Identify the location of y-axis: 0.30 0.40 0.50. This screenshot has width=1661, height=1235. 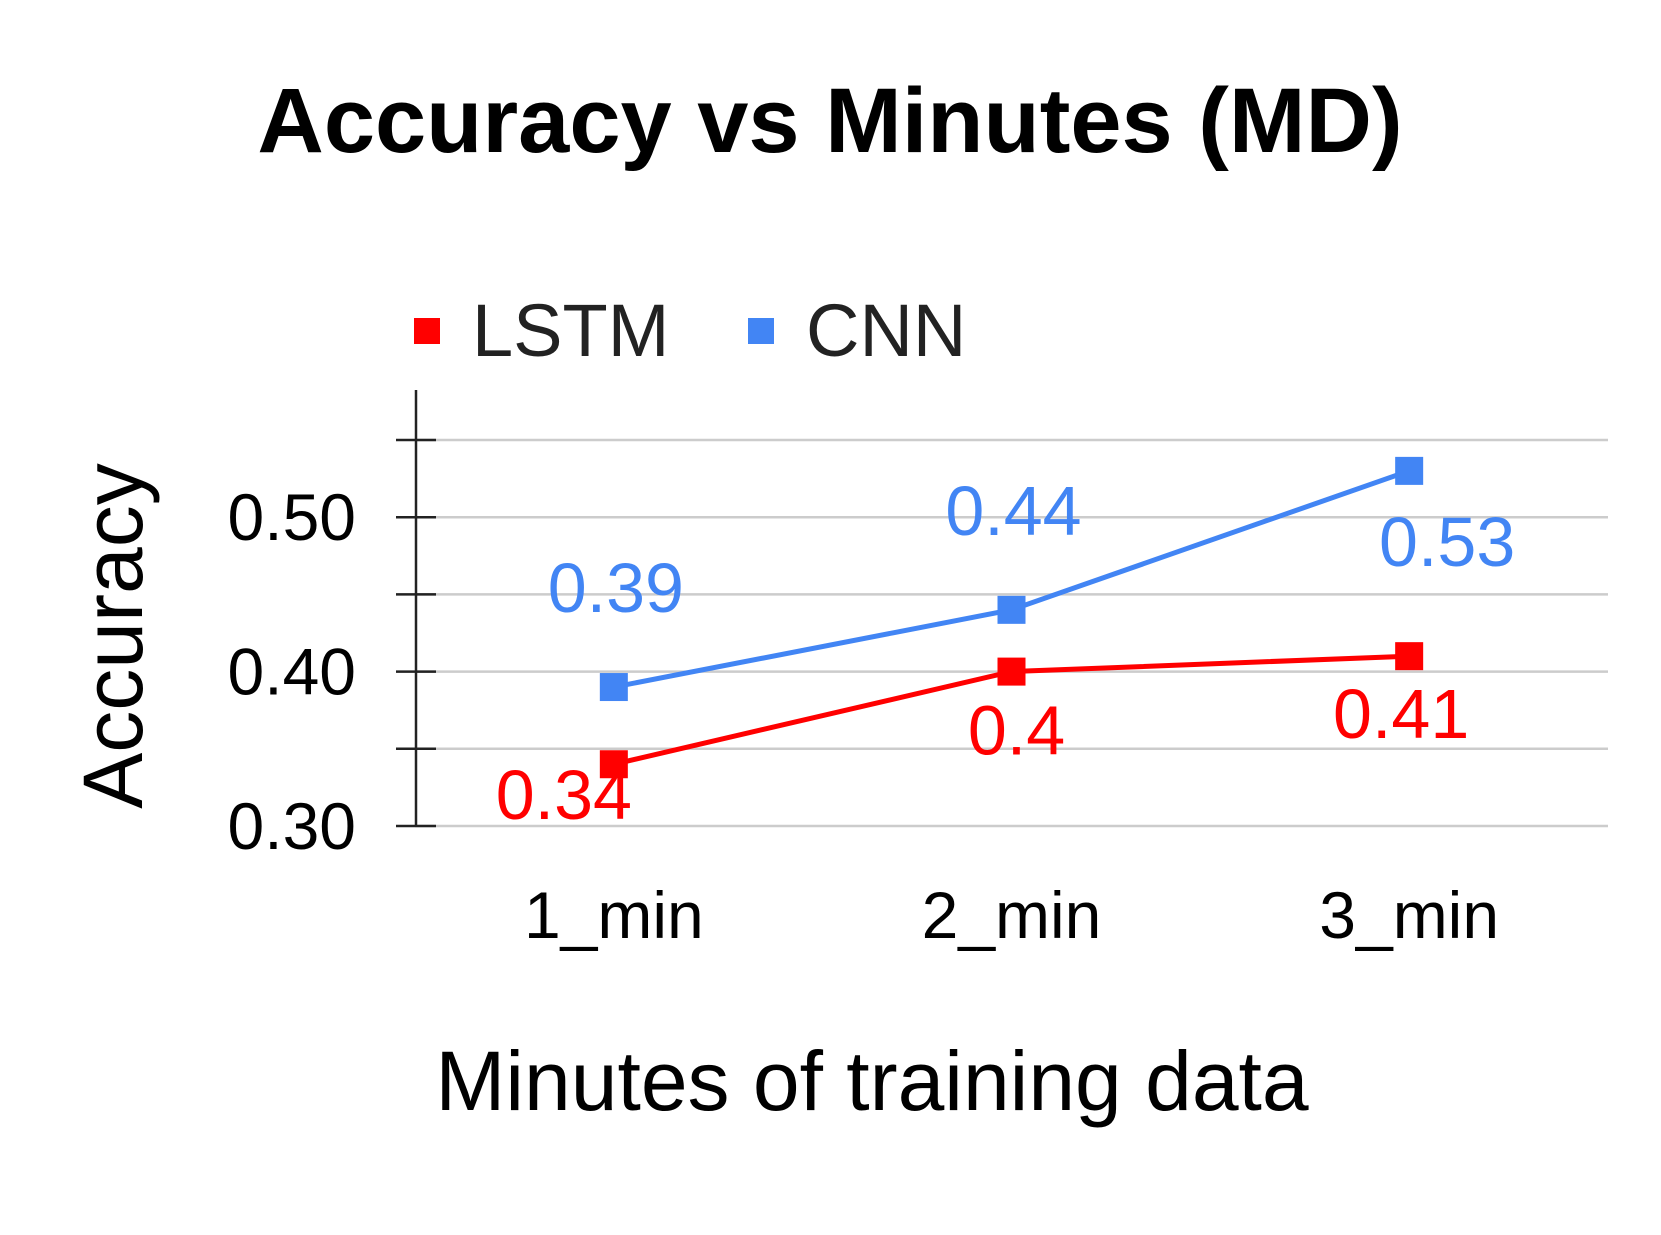
(332, 626).